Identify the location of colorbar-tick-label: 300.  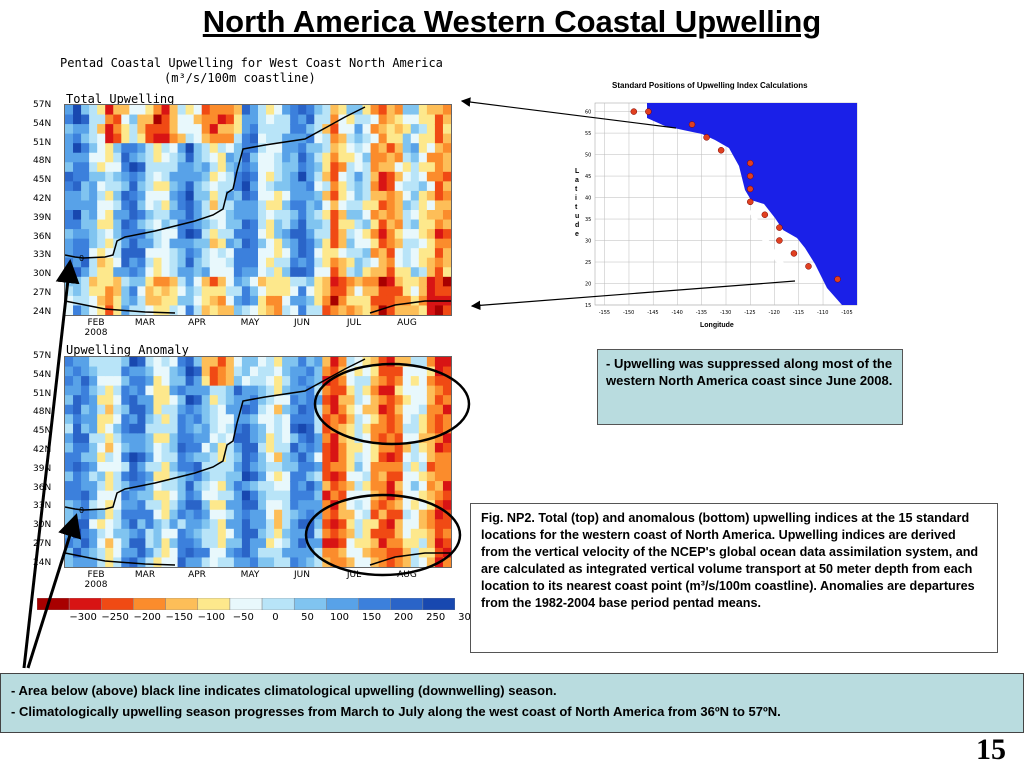
(468, 617).